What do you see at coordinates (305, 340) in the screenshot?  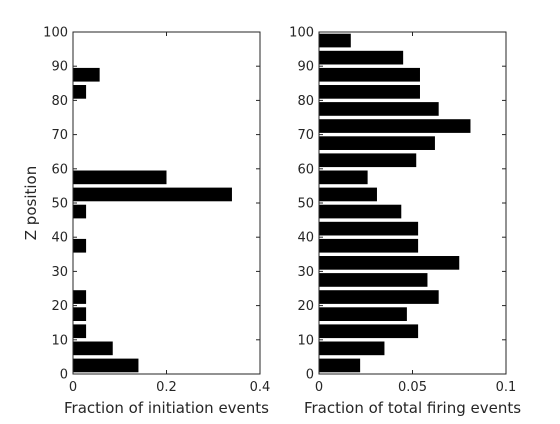 I see `right-ytick-label: 10` at bounding box center [305, 340].